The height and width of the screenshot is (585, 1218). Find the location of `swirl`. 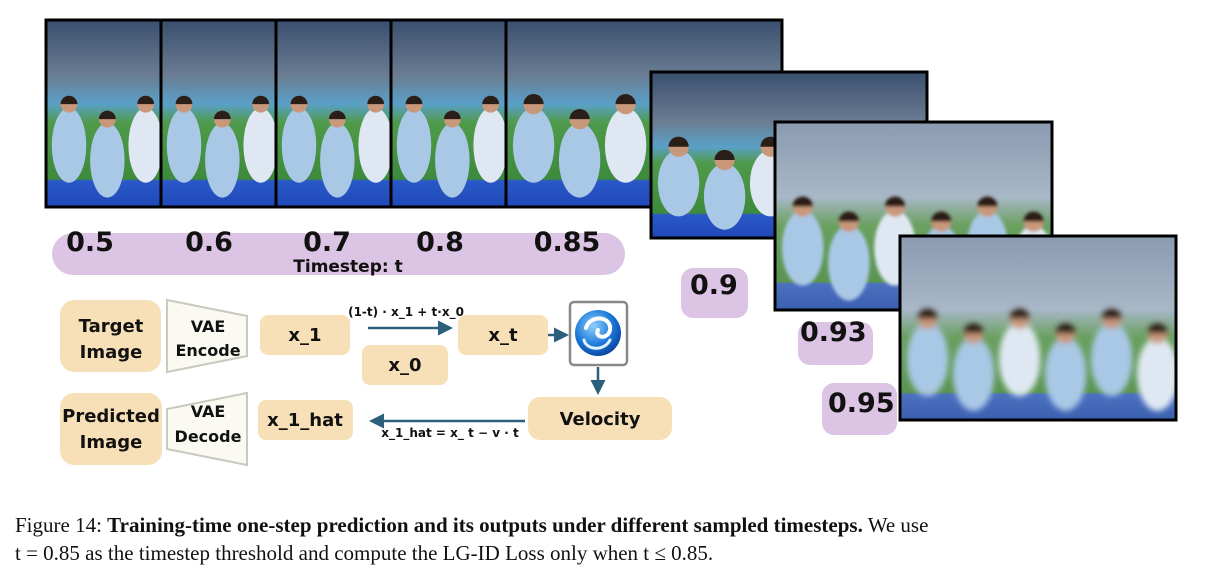

swirl is located at coordinates (598, 327).